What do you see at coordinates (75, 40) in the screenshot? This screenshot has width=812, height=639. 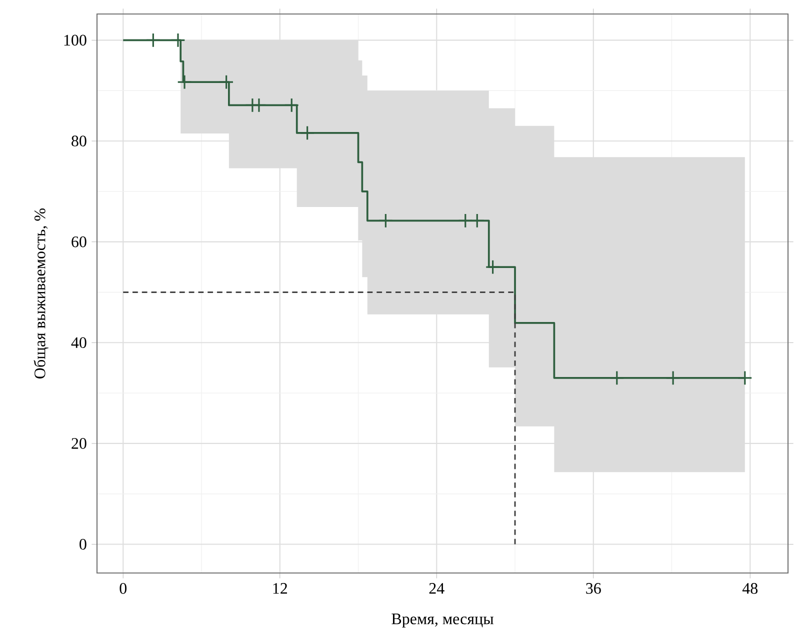 I see `y-tick-label: 100` at bounding box center [75, 40].